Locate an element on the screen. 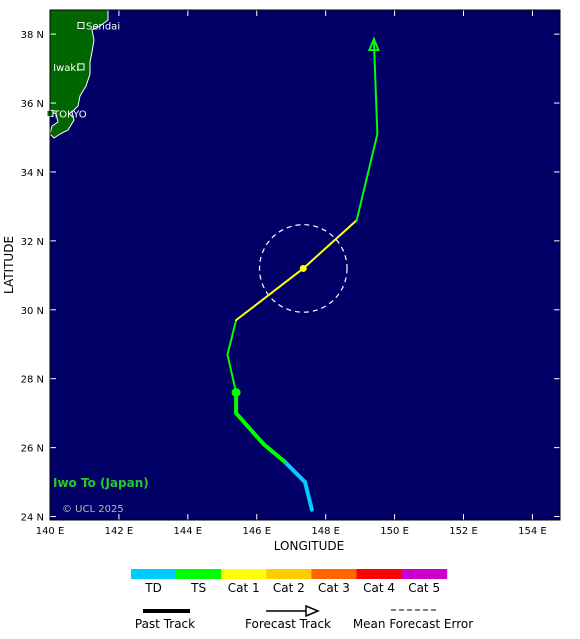 The width and height of the screenshot is (580, 639). forecast-track-sample-arrow-icon is located at coordinates (312, 611).